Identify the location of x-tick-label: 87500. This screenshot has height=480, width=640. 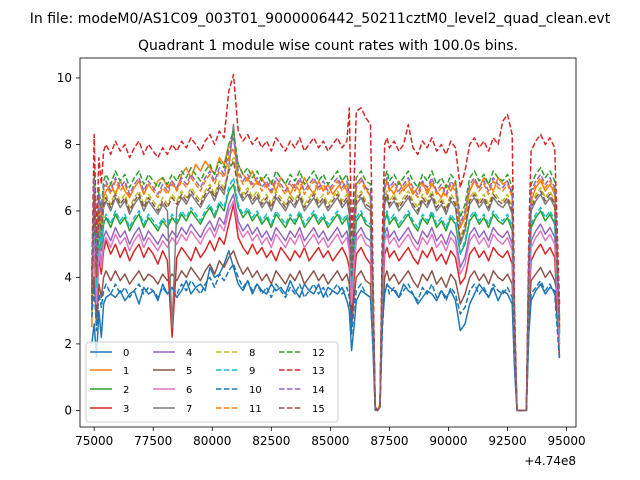
(389, 441).